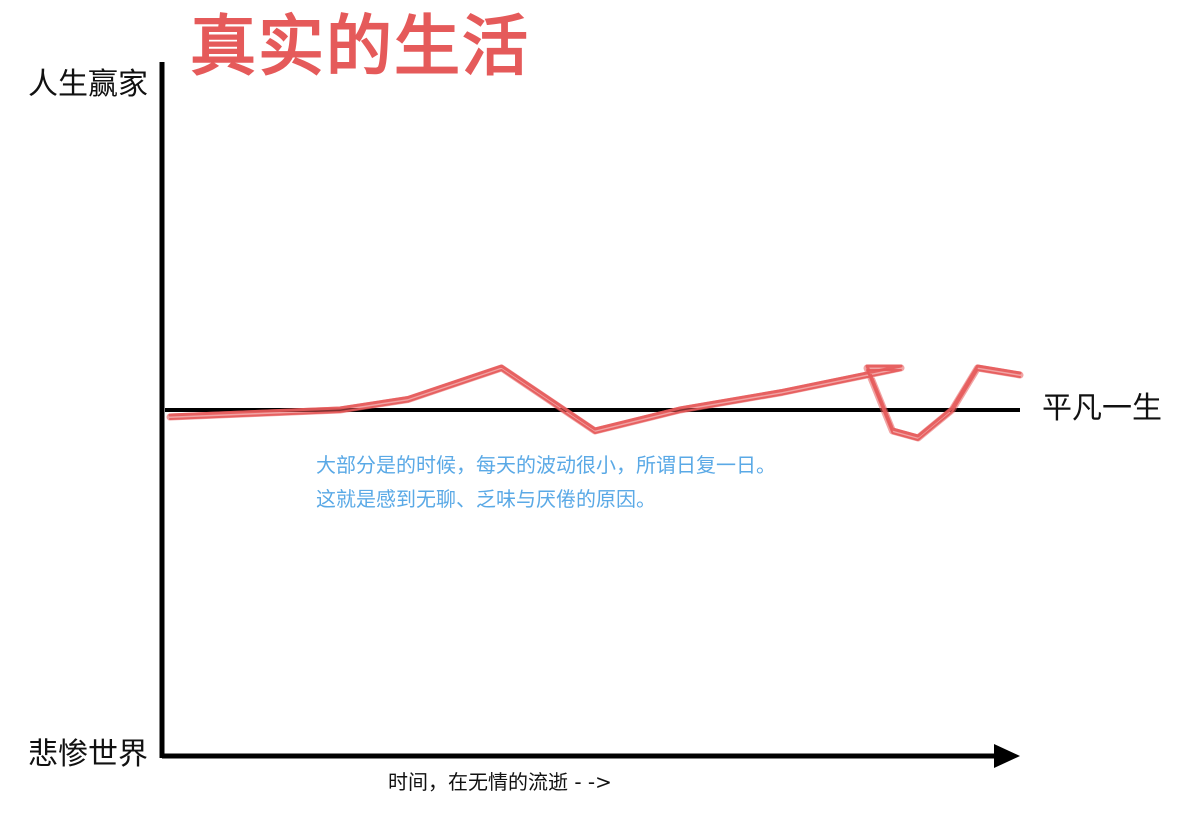 This screenshot has height=828, width=1200. Describe the element at coordinates (486, 499) in the screenshot. I see `annotation-line-2: 这就是感到无聊、乏味与厌倦的原因。` at that location.